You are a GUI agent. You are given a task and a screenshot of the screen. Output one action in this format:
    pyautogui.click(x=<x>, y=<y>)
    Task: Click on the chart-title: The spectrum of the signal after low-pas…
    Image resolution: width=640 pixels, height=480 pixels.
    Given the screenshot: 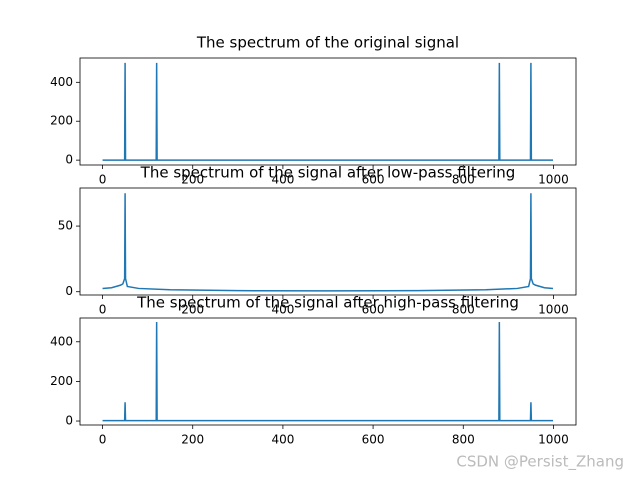 What is the action you would take?
    pyautogui.click(x=328, y=173)
    